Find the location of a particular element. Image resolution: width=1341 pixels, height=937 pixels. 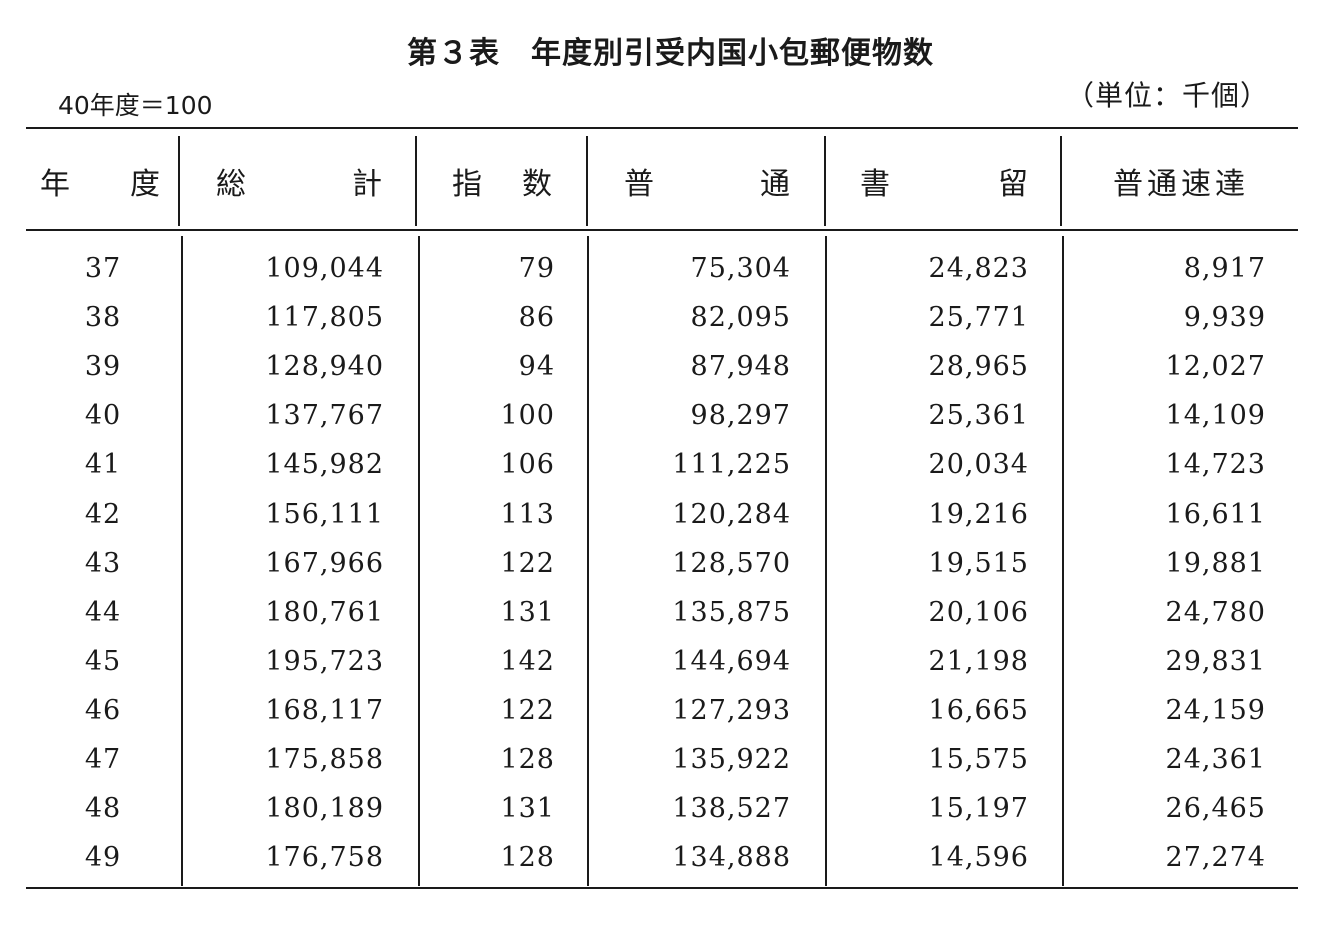

table-row: 49 176,758 128 134,888 14,596 27,274 is located at coordinates (662, 857).